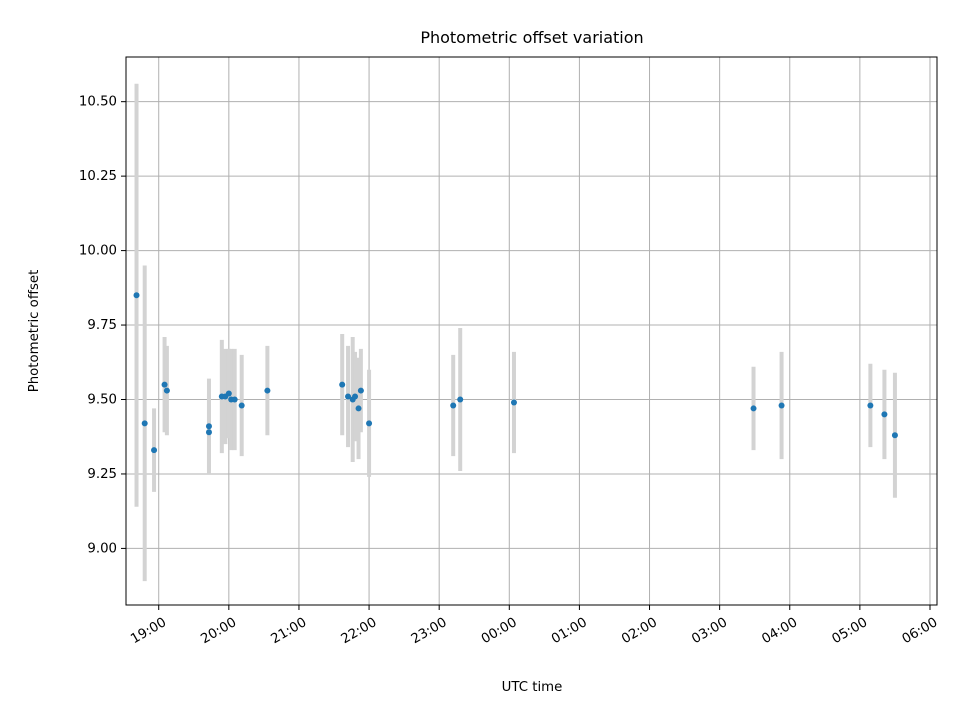  I want to click on y-tick-label: 9.75, so click(102, 325).